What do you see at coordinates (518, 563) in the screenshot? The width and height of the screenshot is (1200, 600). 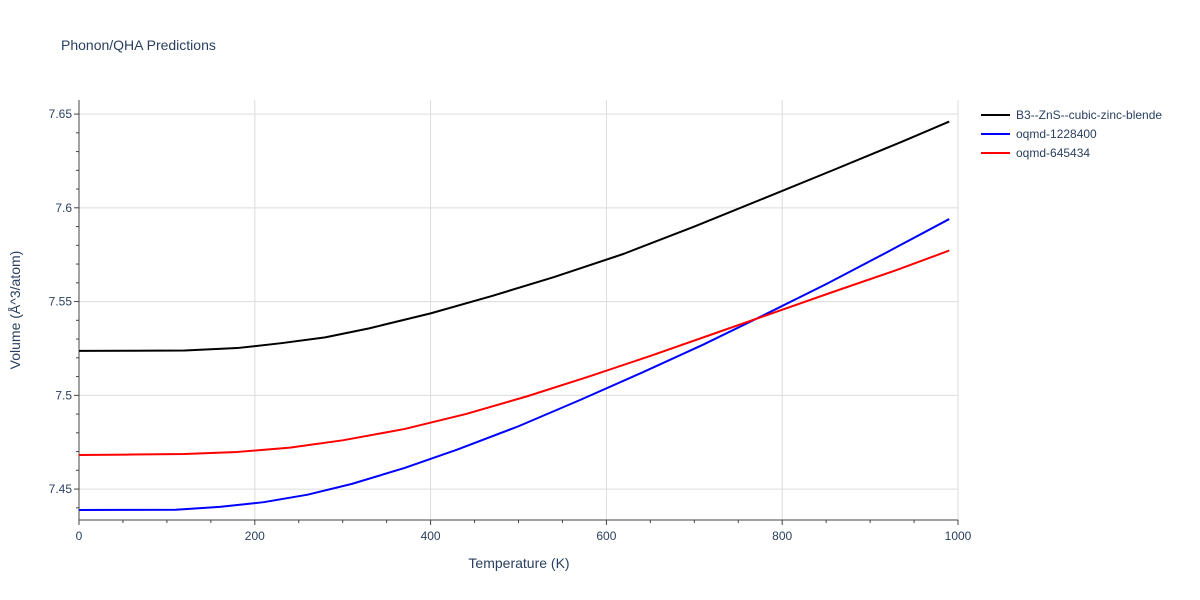 I see `x-axis-title: Temperature (K)` at bounding box center [518, 563].